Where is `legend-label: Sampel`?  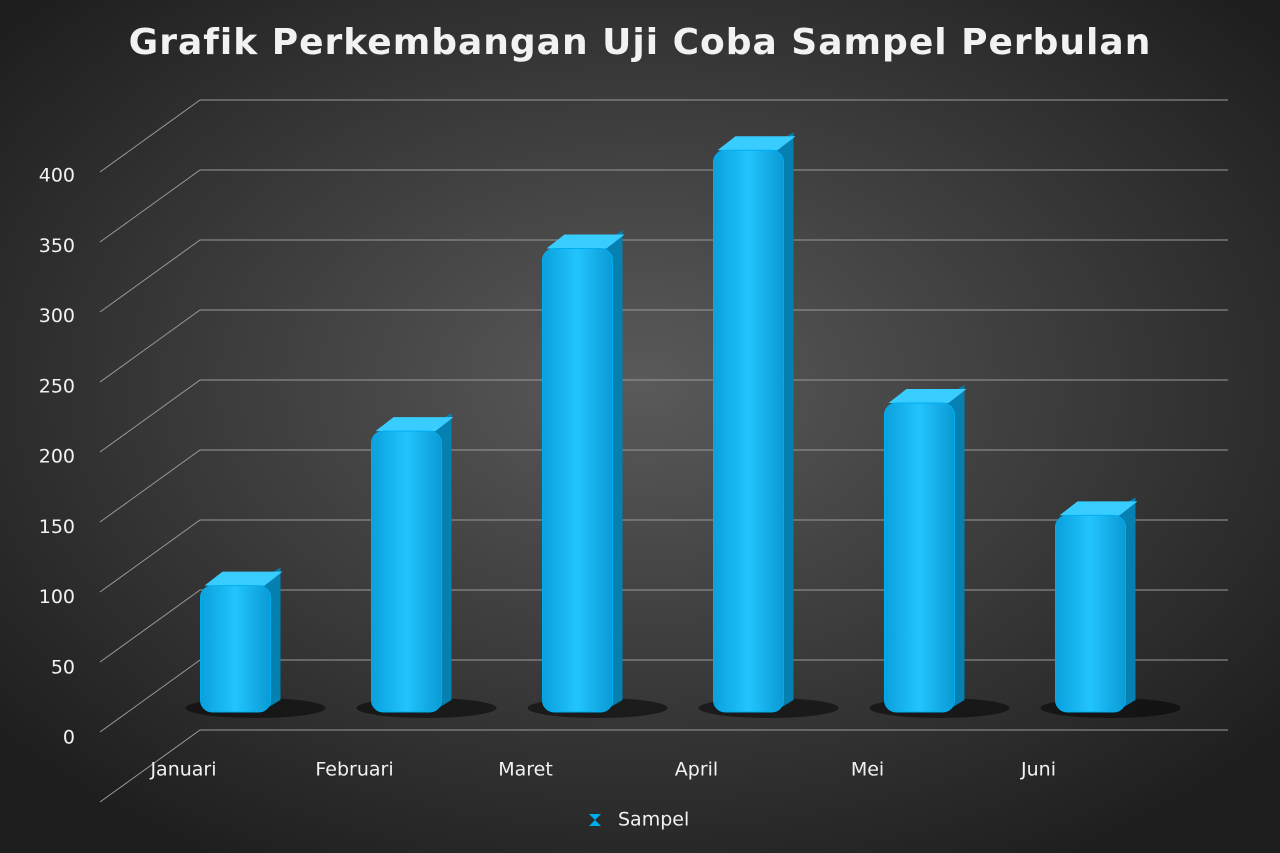
legend-label: Sampel is located at coordinates (653, 820).